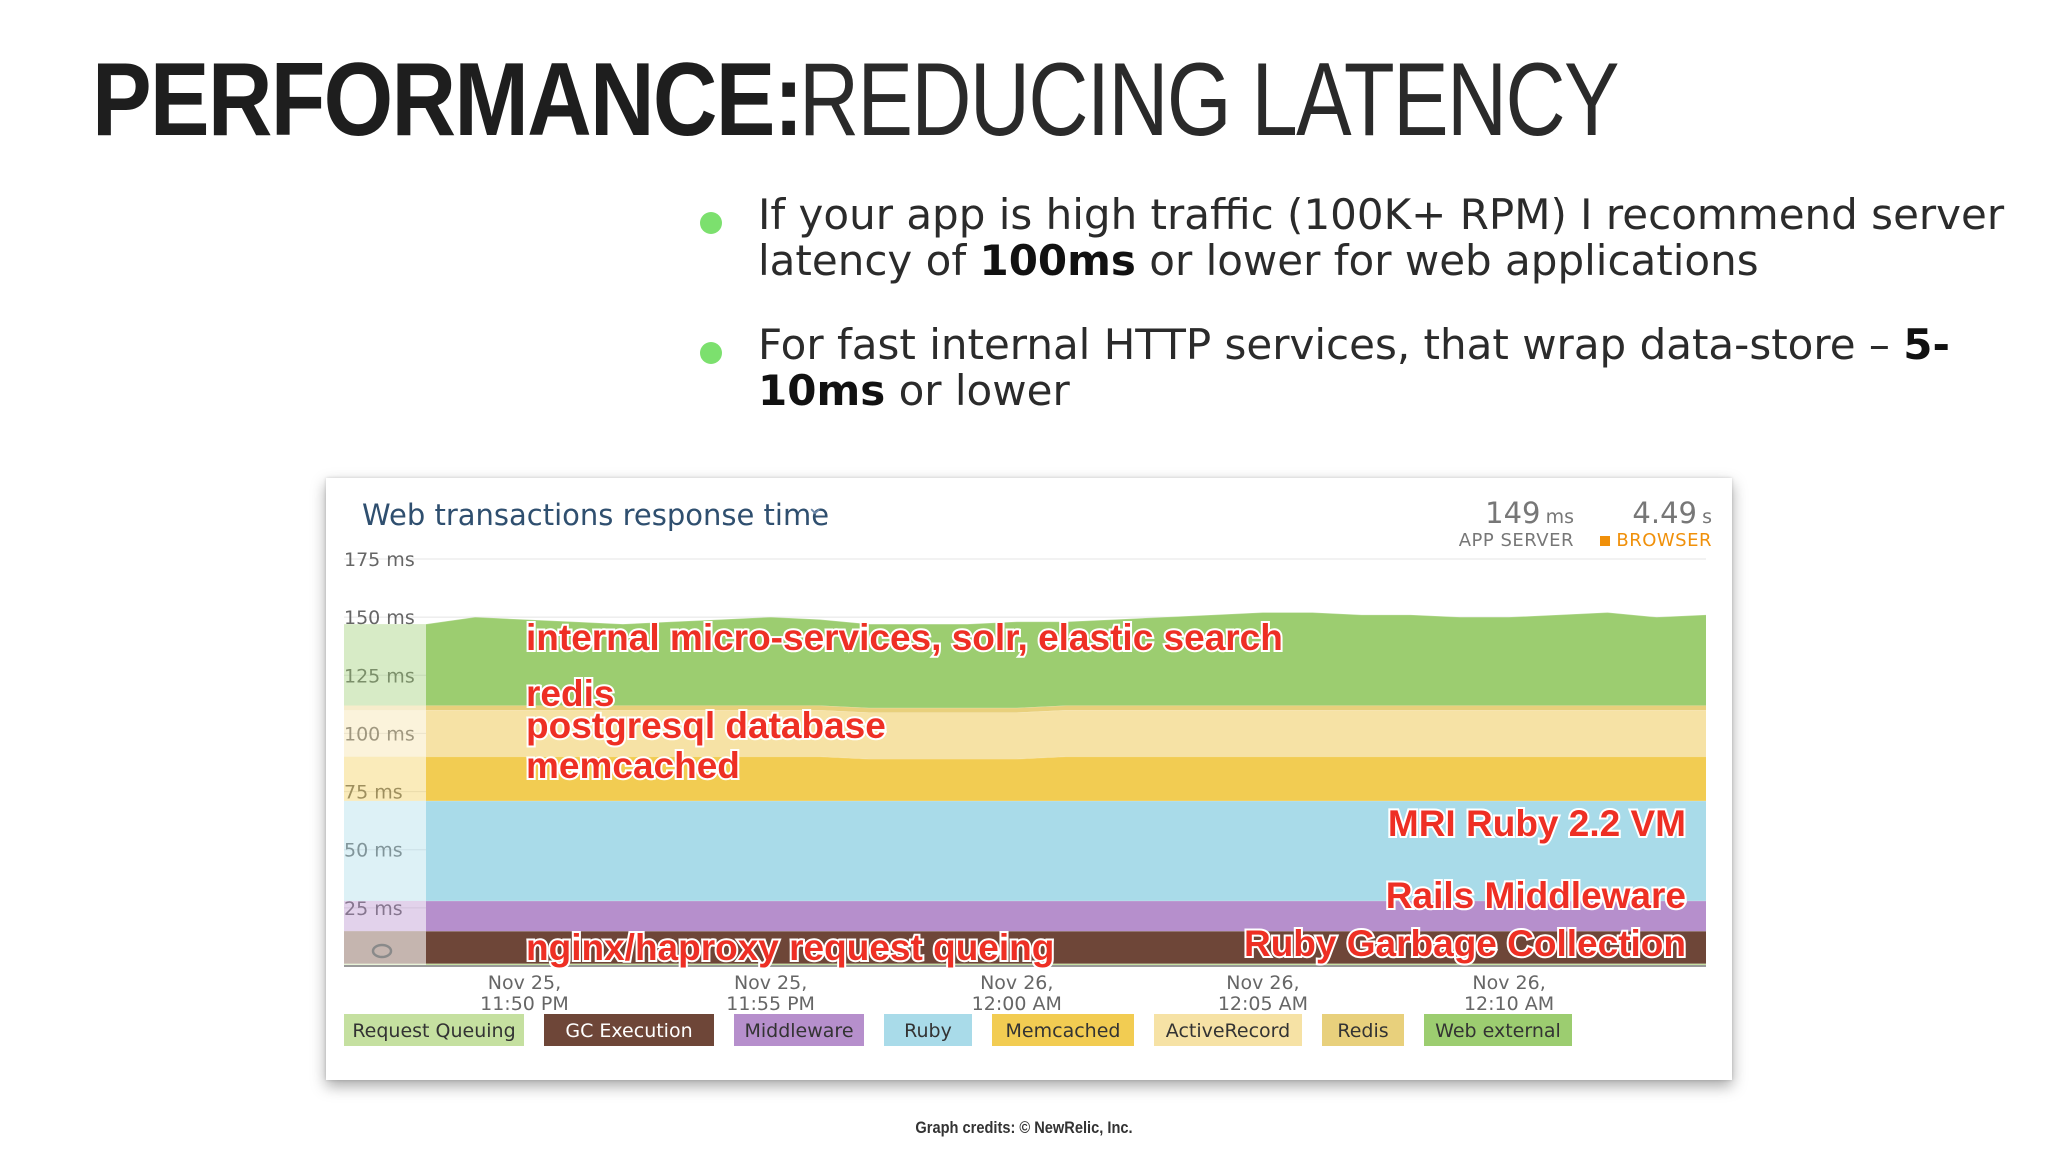  I want to click on browser-square-icon, so click(1605, 541).